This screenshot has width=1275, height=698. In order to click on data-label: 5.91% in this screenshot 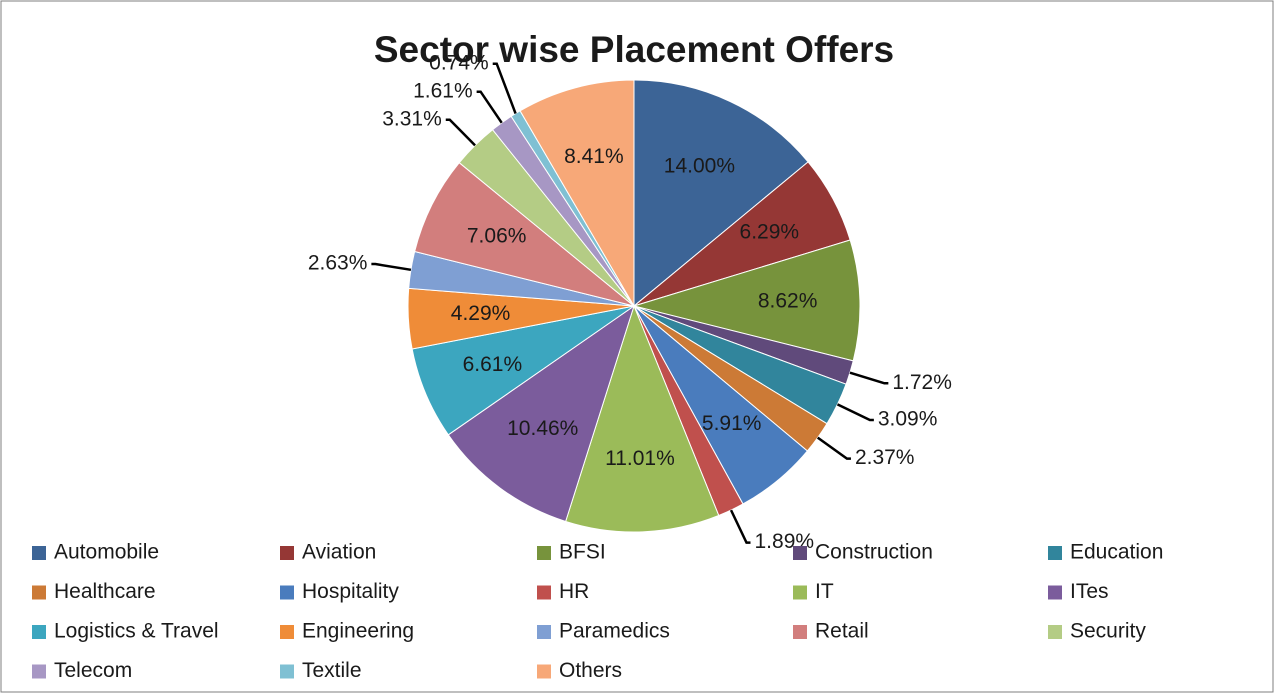, I will do `click(732, 423)`.